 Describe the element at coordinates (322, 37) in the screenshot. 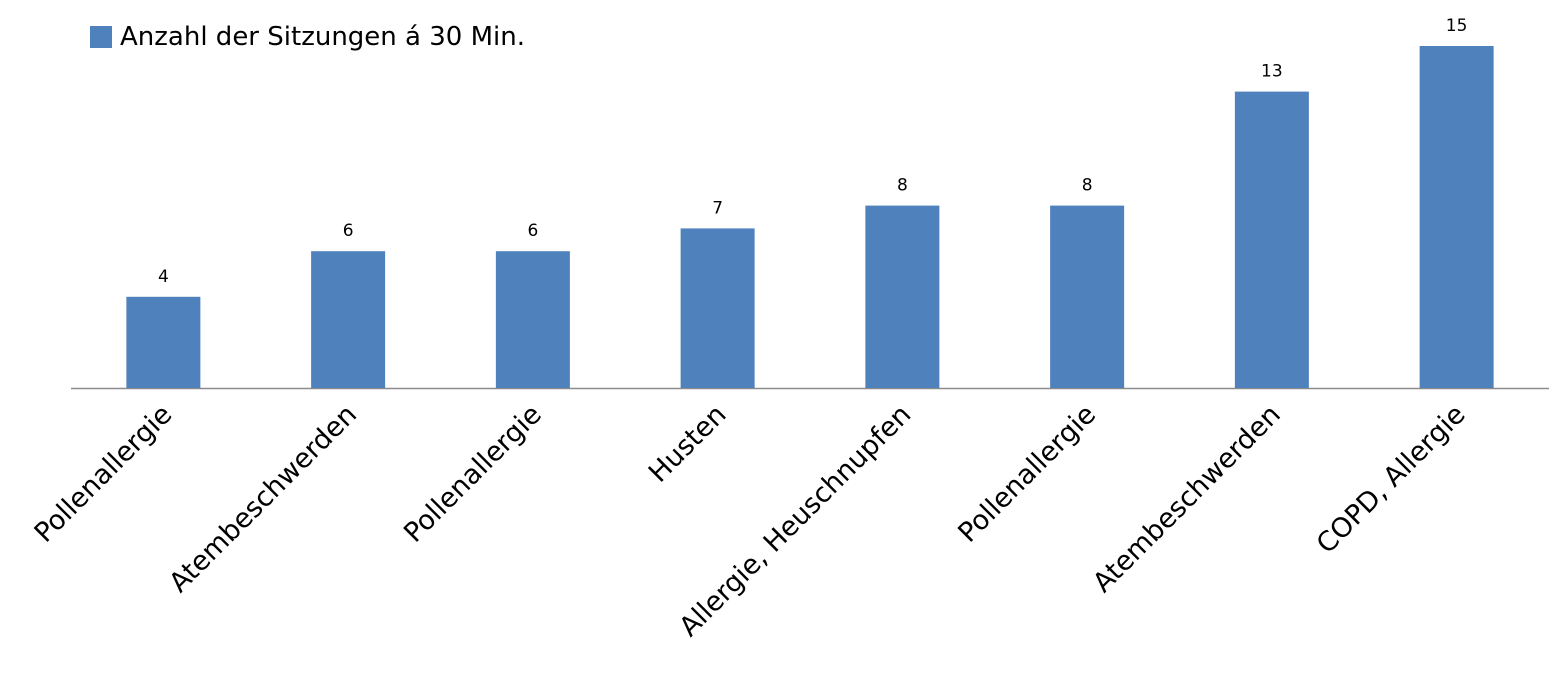

I see `legend-label: Anzahl der Sitzungen á 30 Min.` at that location.